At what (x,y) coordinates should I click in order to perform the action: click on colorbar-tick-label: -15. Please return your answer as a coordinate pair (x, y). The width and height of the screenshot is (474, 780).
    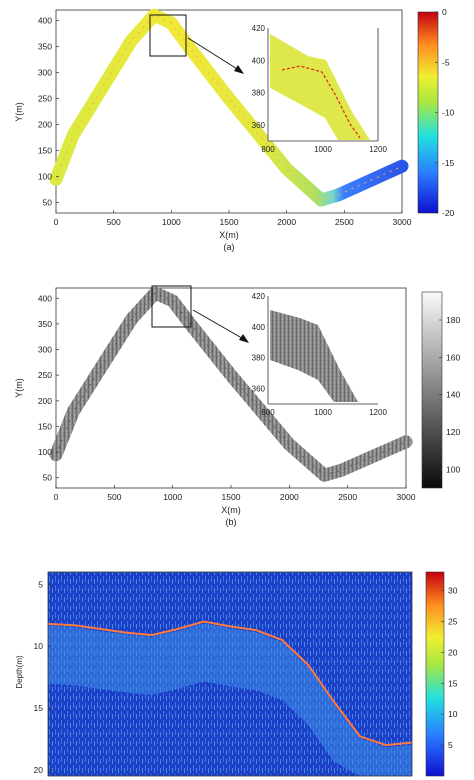
    Looking at the image, I should click on (448, 163).